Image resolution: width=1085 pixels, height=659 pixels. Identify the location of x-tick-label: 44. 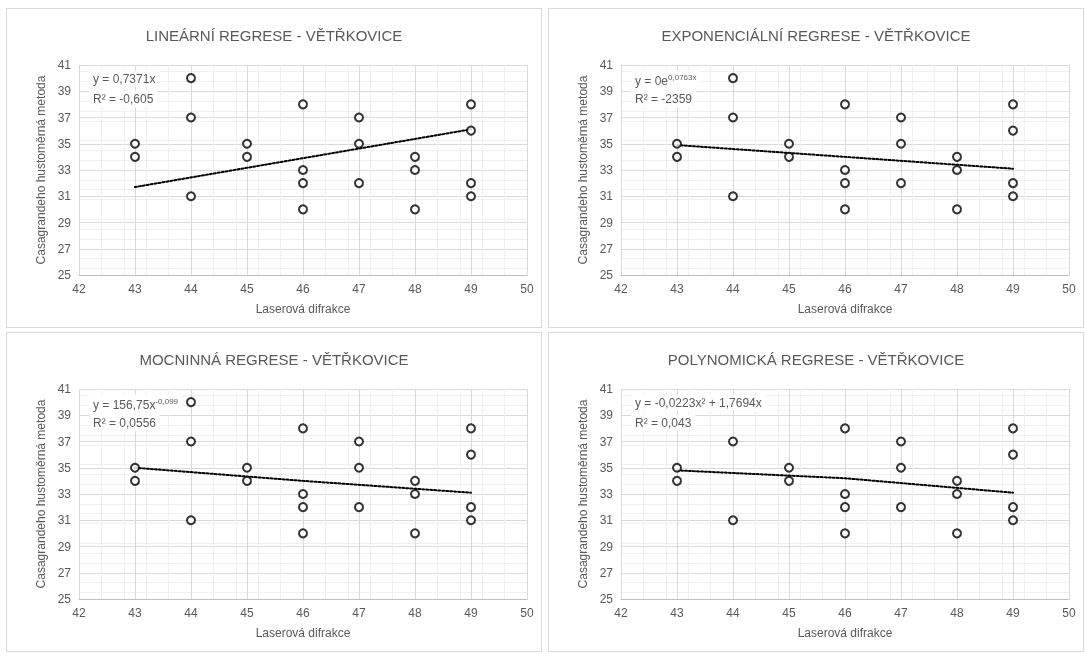
(733, 613).